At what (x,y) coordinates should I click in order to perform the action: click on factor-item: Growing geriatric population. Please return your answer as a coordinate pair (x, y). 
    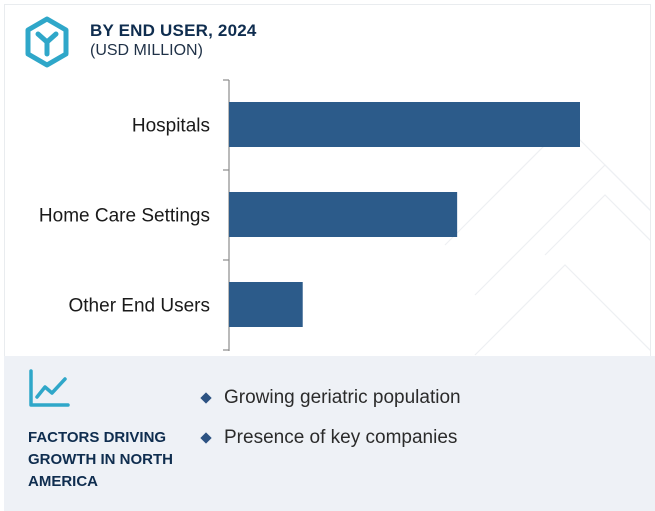
    Looking at the image, I should click on (330, 398).